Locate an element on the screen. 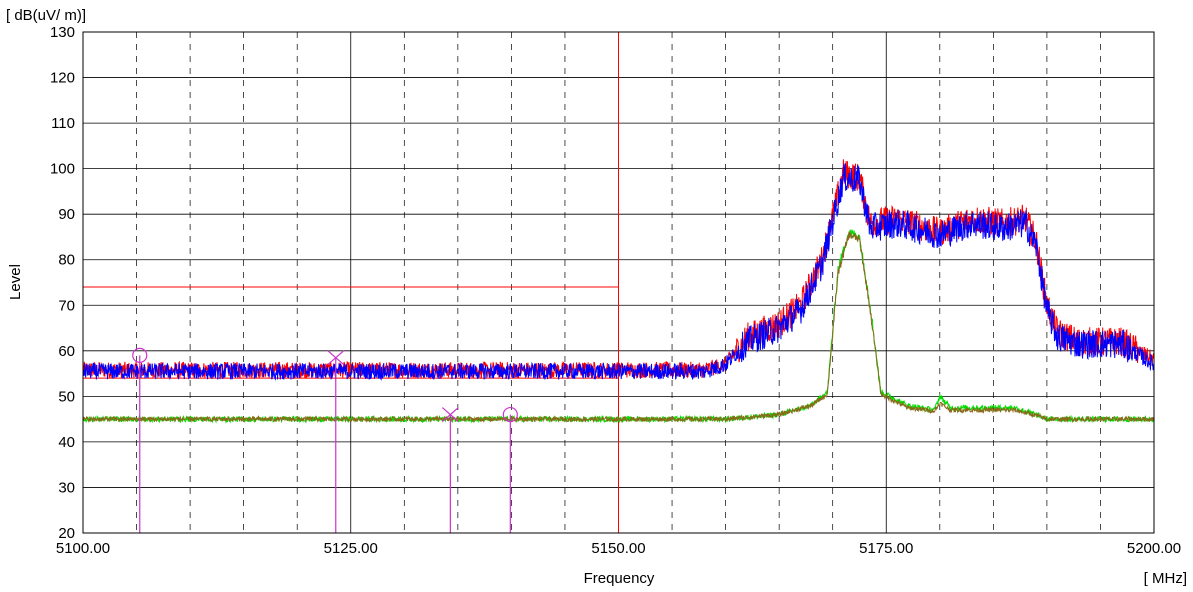  y-tick-label: 30 is located at coordinates (66, 487).